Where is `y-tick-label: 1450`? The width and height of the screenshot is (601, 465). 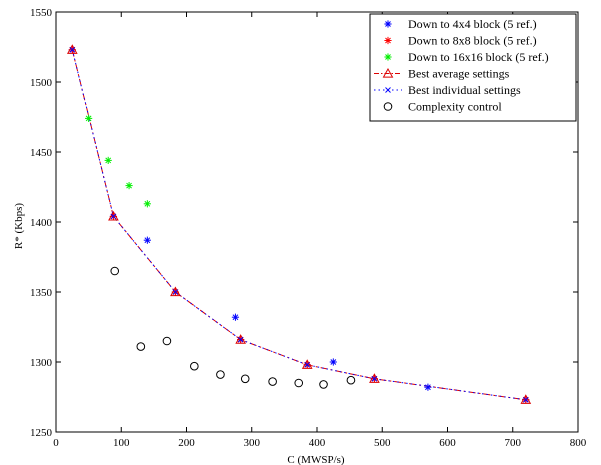
y-tick-label: 1450 is located at coordinates (41, 153).